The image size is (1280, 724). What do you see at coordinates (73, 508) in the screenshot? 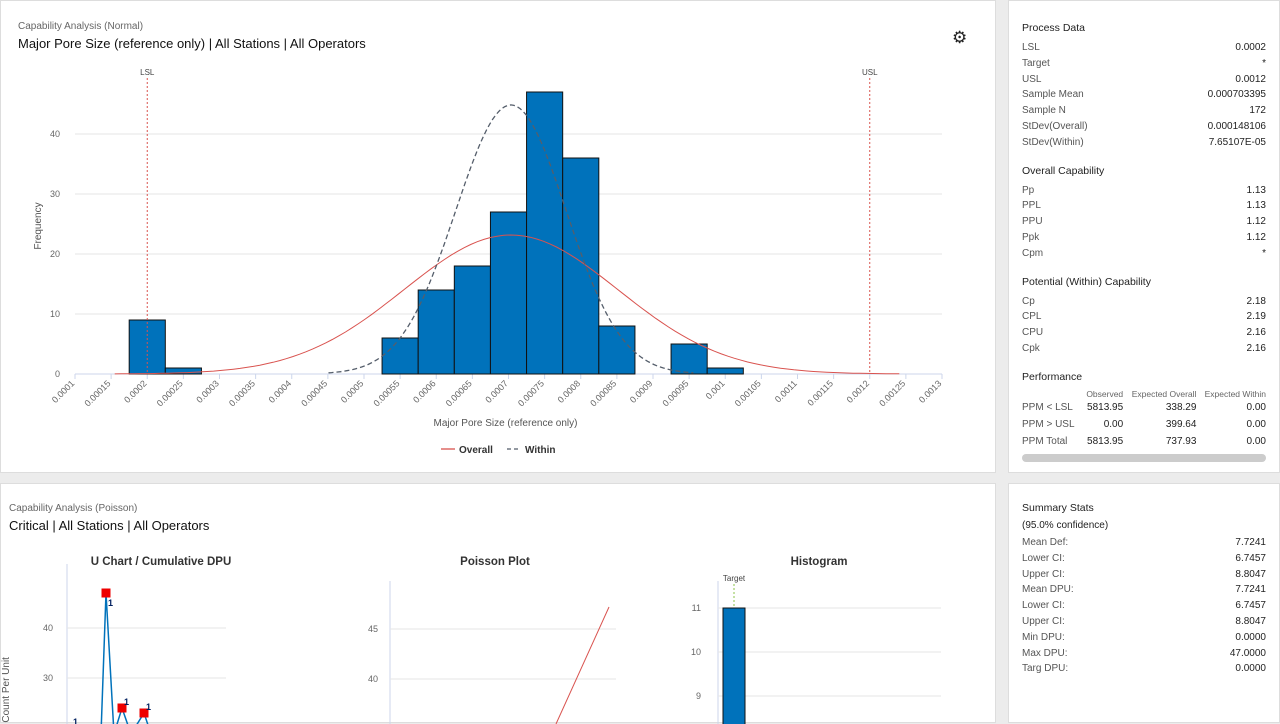
I see `panel-subtitle: Capability Analysis (Poisson)` at bounding box center [73, 508].